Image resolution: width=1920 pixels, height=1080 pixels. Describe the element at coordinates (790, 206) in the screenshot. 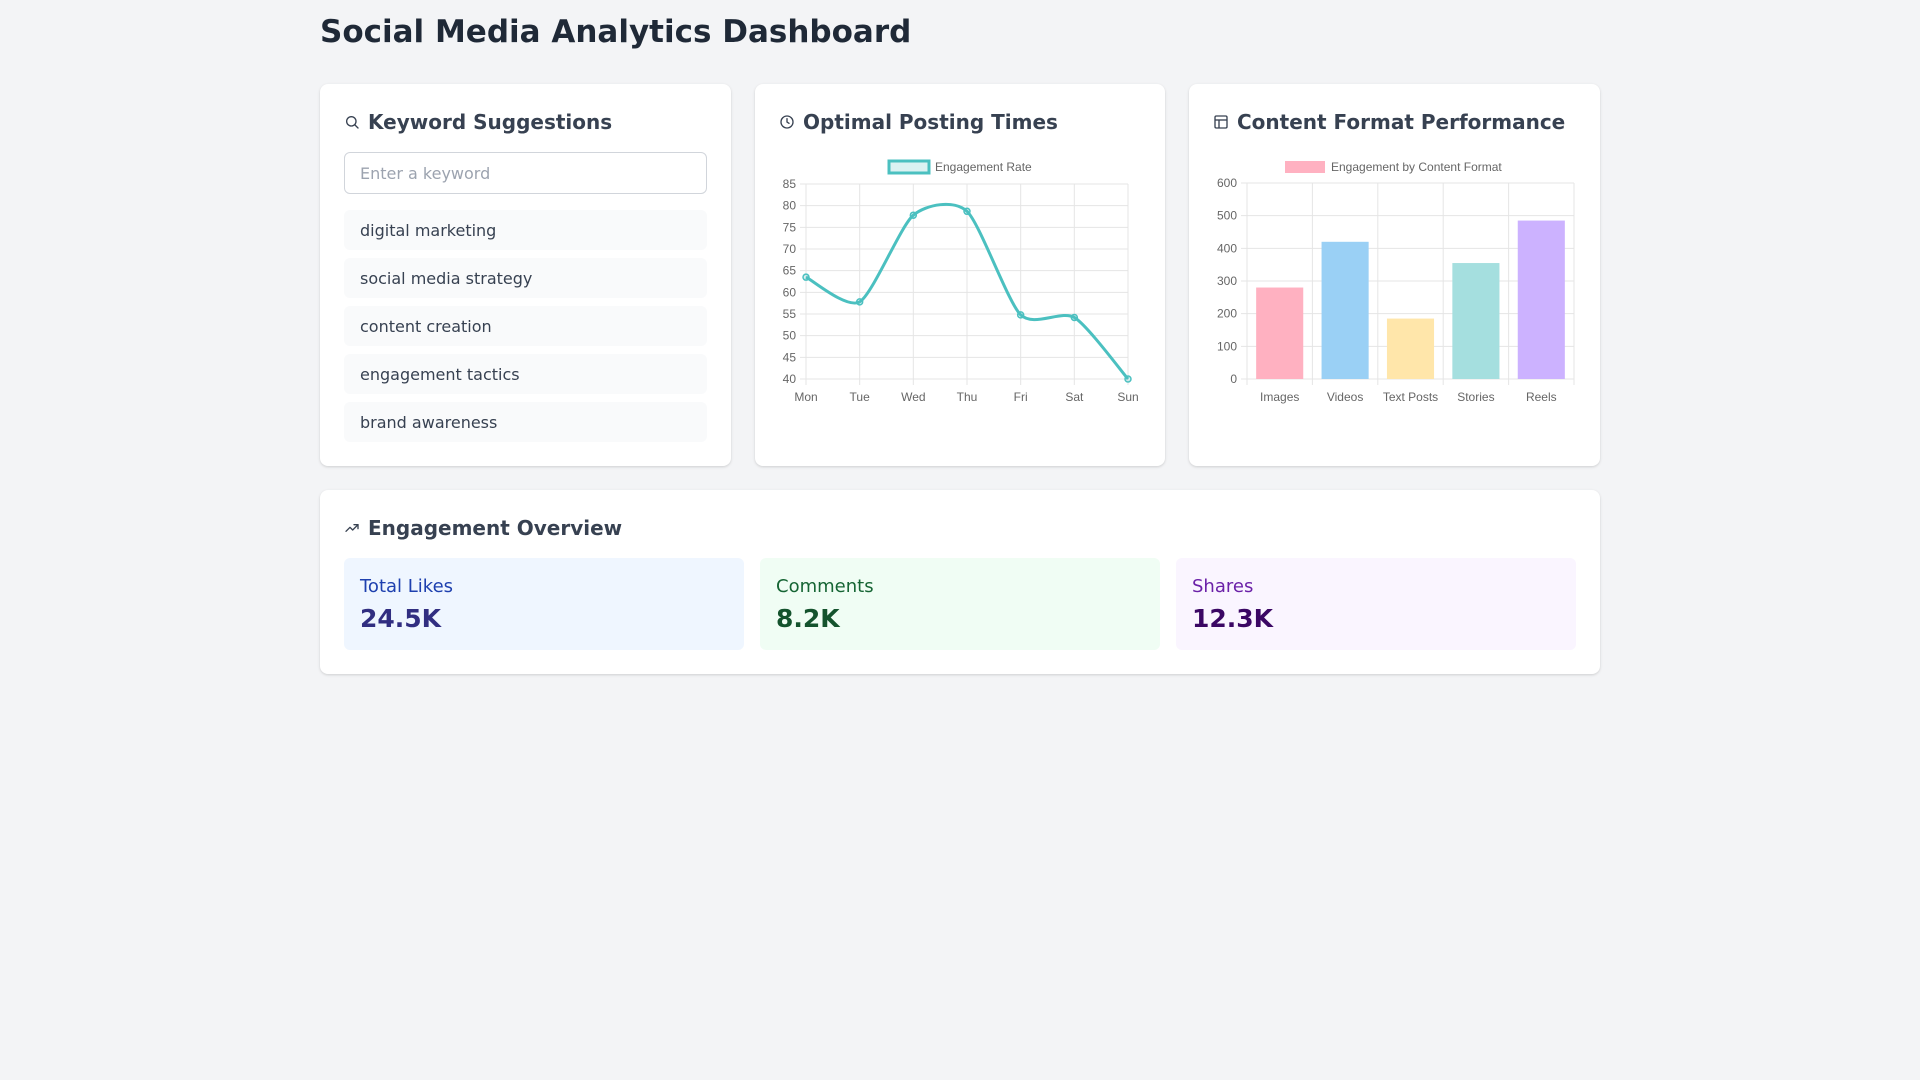

I see `y-tick-label: 80` at that location.